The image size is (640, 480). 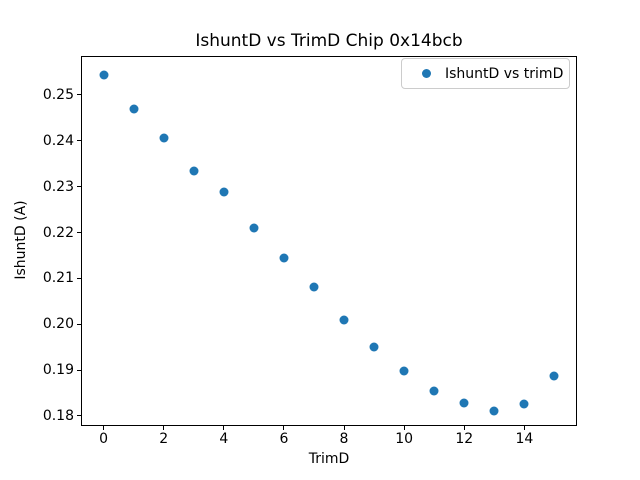 What do you see at coordinates (504, 73) in the screenshot?
I see `legend-label: IshuntD vs trimD` at bounding box center [504, 73].